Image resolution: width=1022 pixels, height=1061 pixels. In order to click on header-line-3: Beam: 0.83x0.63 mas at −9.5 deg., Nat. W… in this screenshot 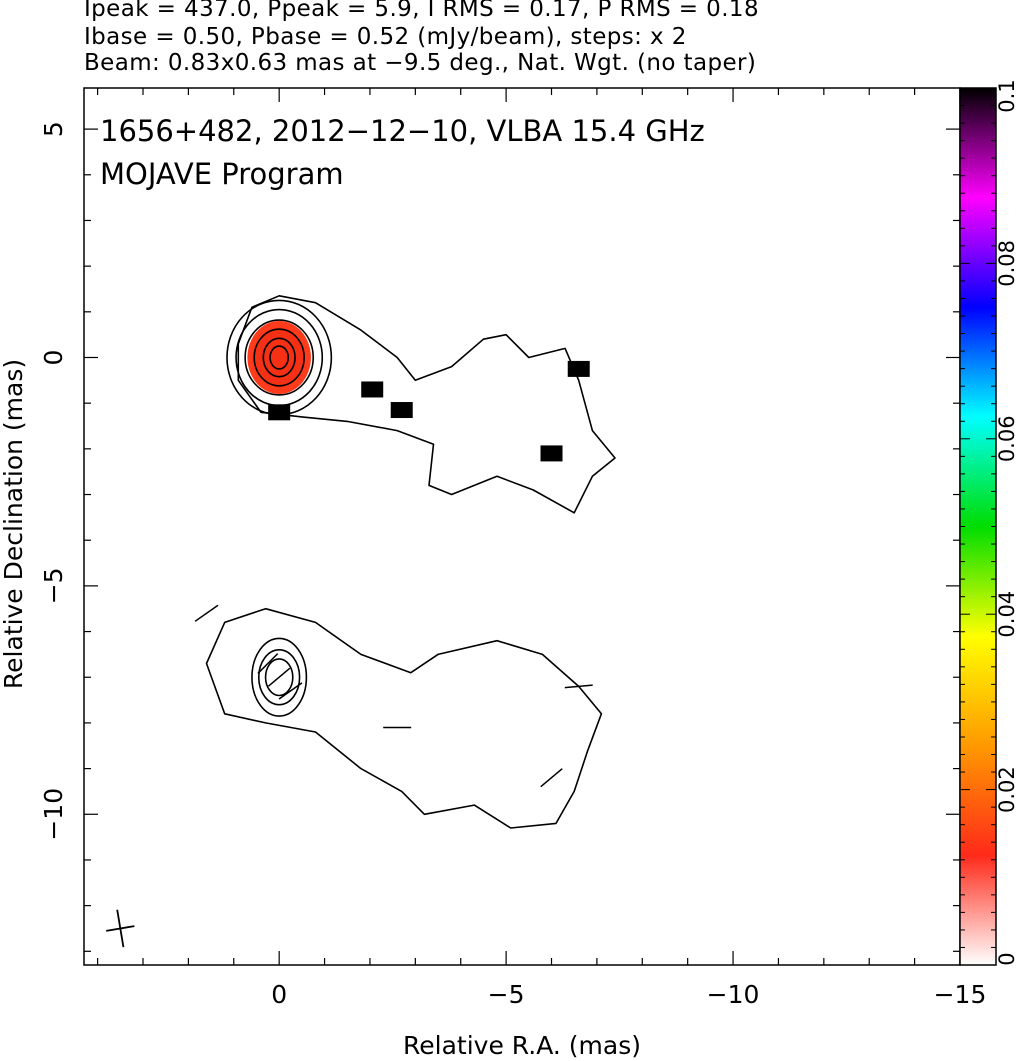, I will do `click(420, 63)`.